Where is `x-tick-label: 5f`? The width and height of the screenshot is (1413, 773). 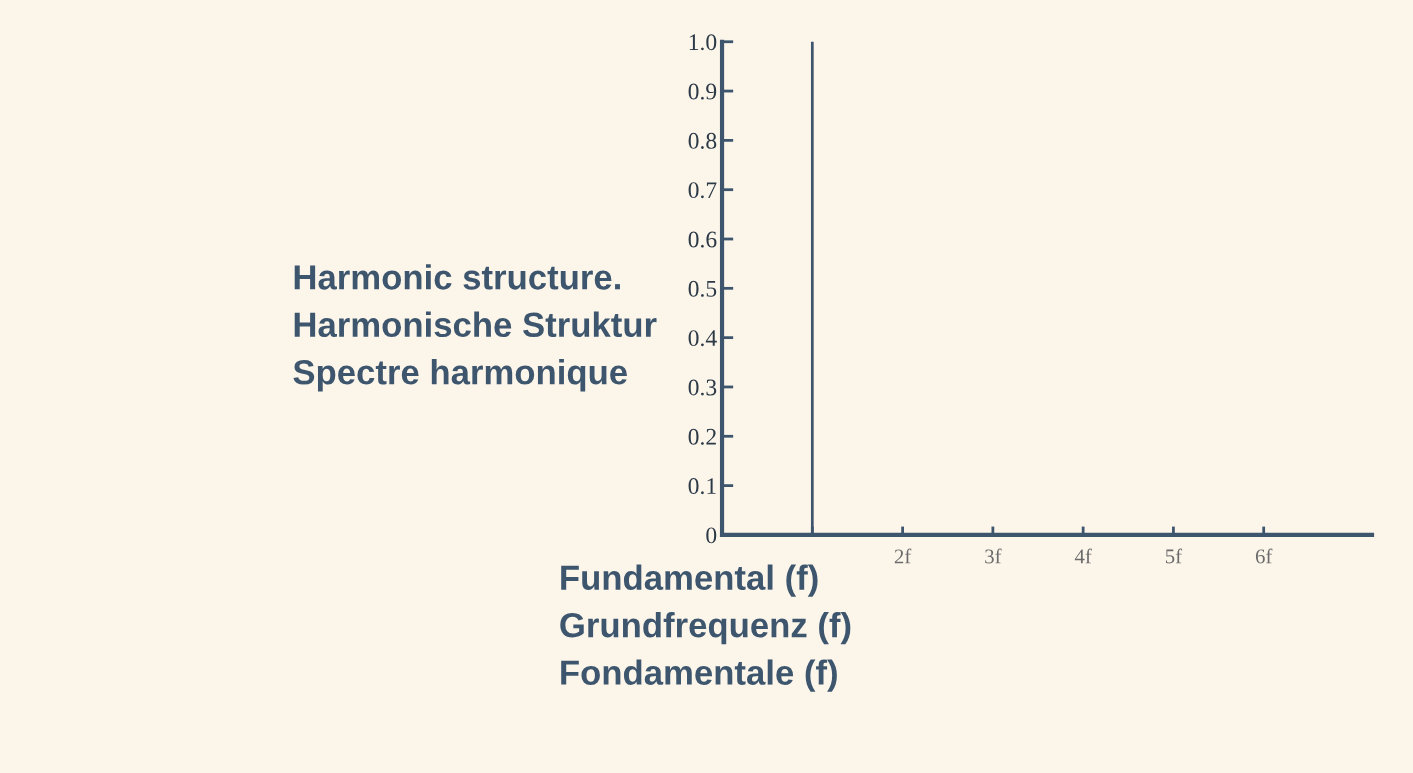
x-tick-label: 5f is located at coordinates (1174, 556).